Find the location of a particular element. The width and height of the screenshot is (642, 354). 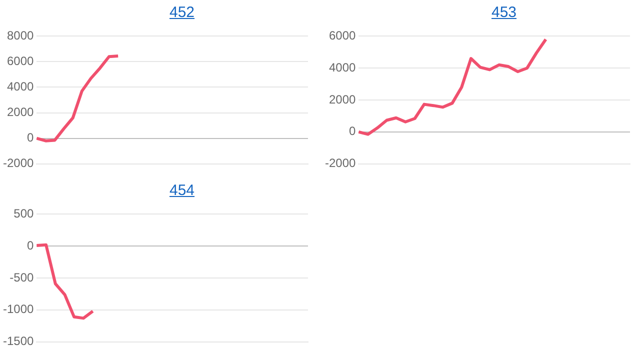

y-tick-label: 500 is located at coordinates (24, 213).